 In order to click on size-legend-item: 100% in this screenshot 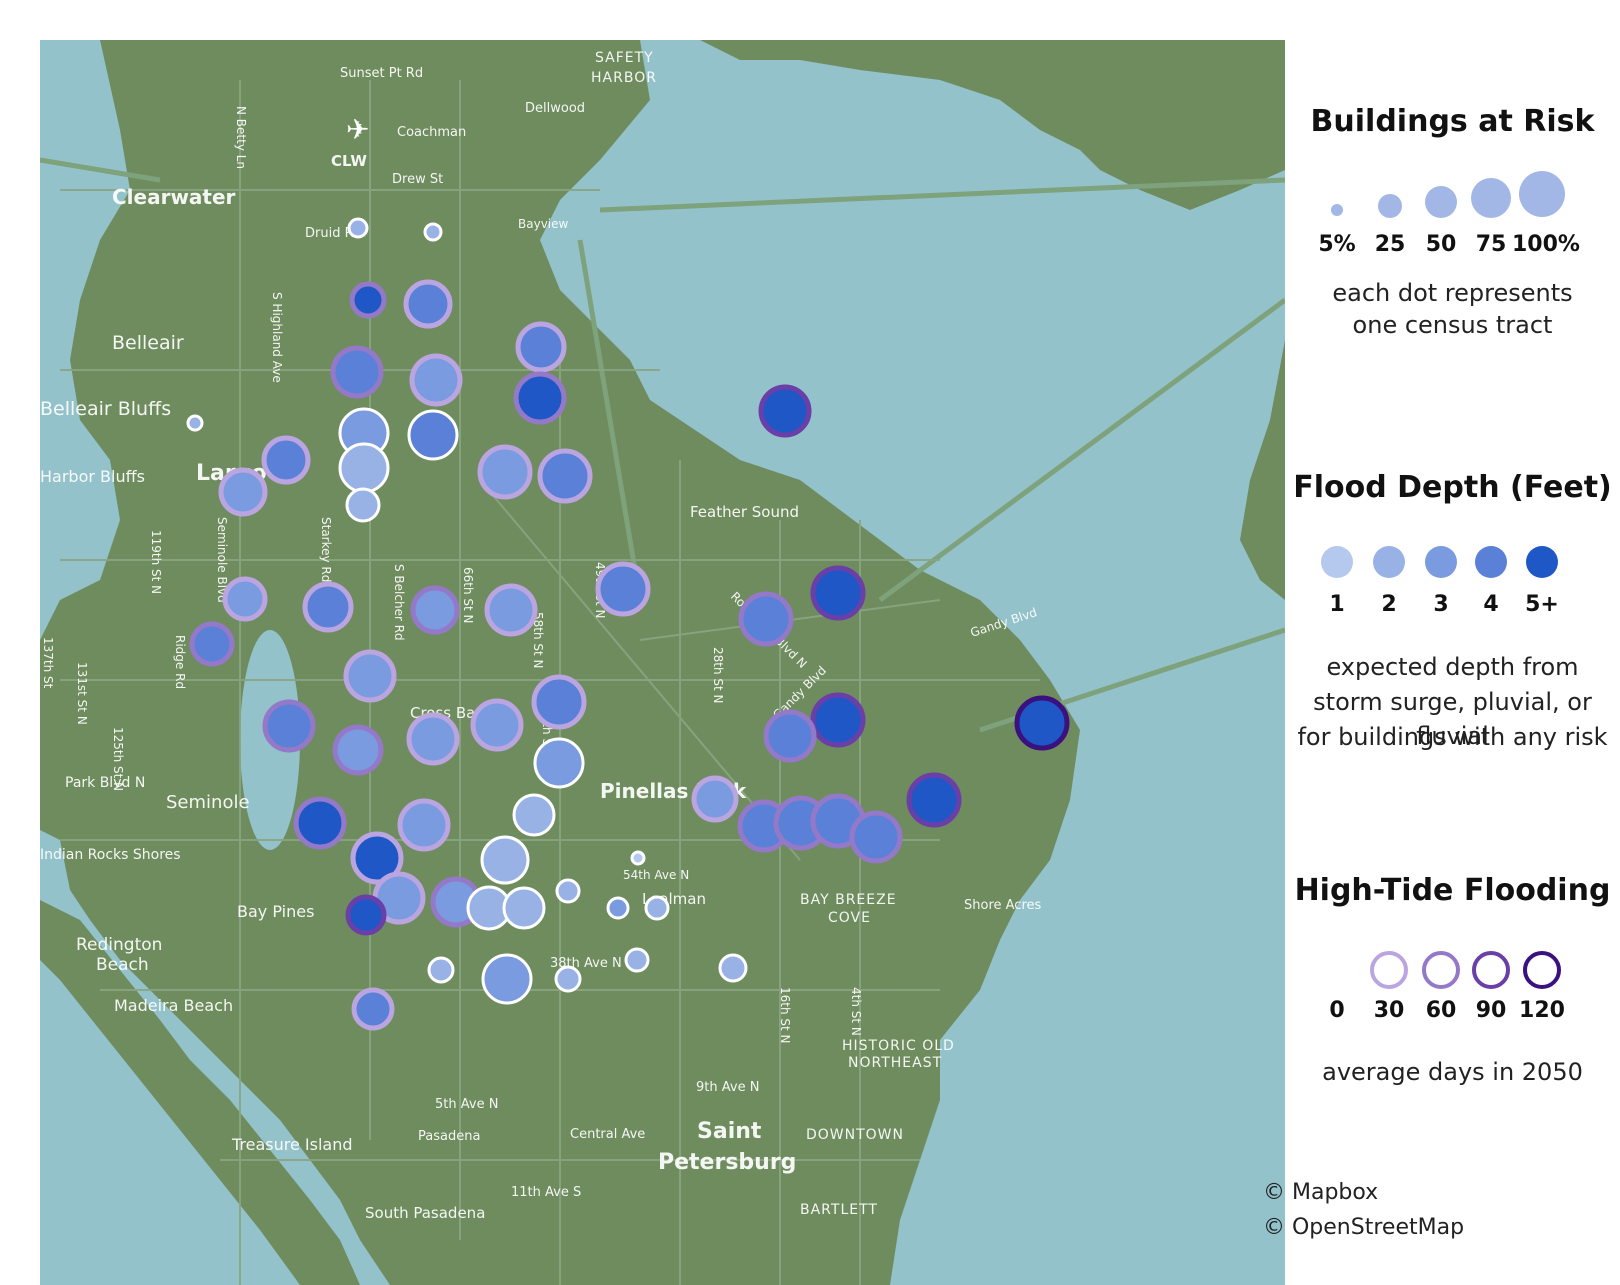, I will do `click(1546, 213)`.